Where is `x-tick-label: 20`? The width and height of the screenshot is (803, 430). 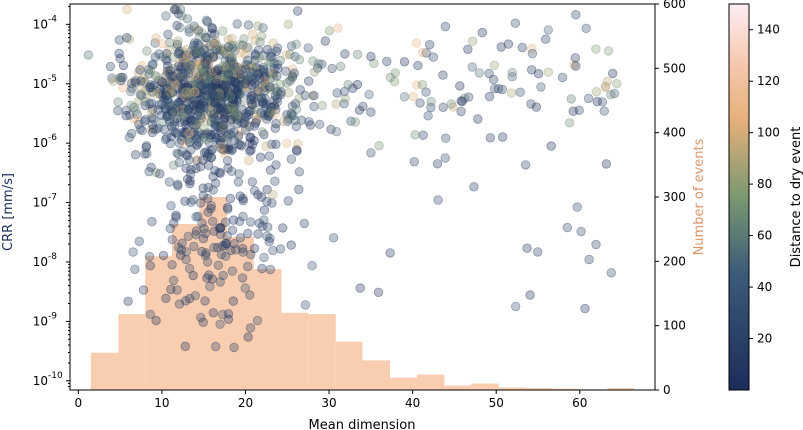 x-tick-label: 20 is located at coordinates (245, 403).